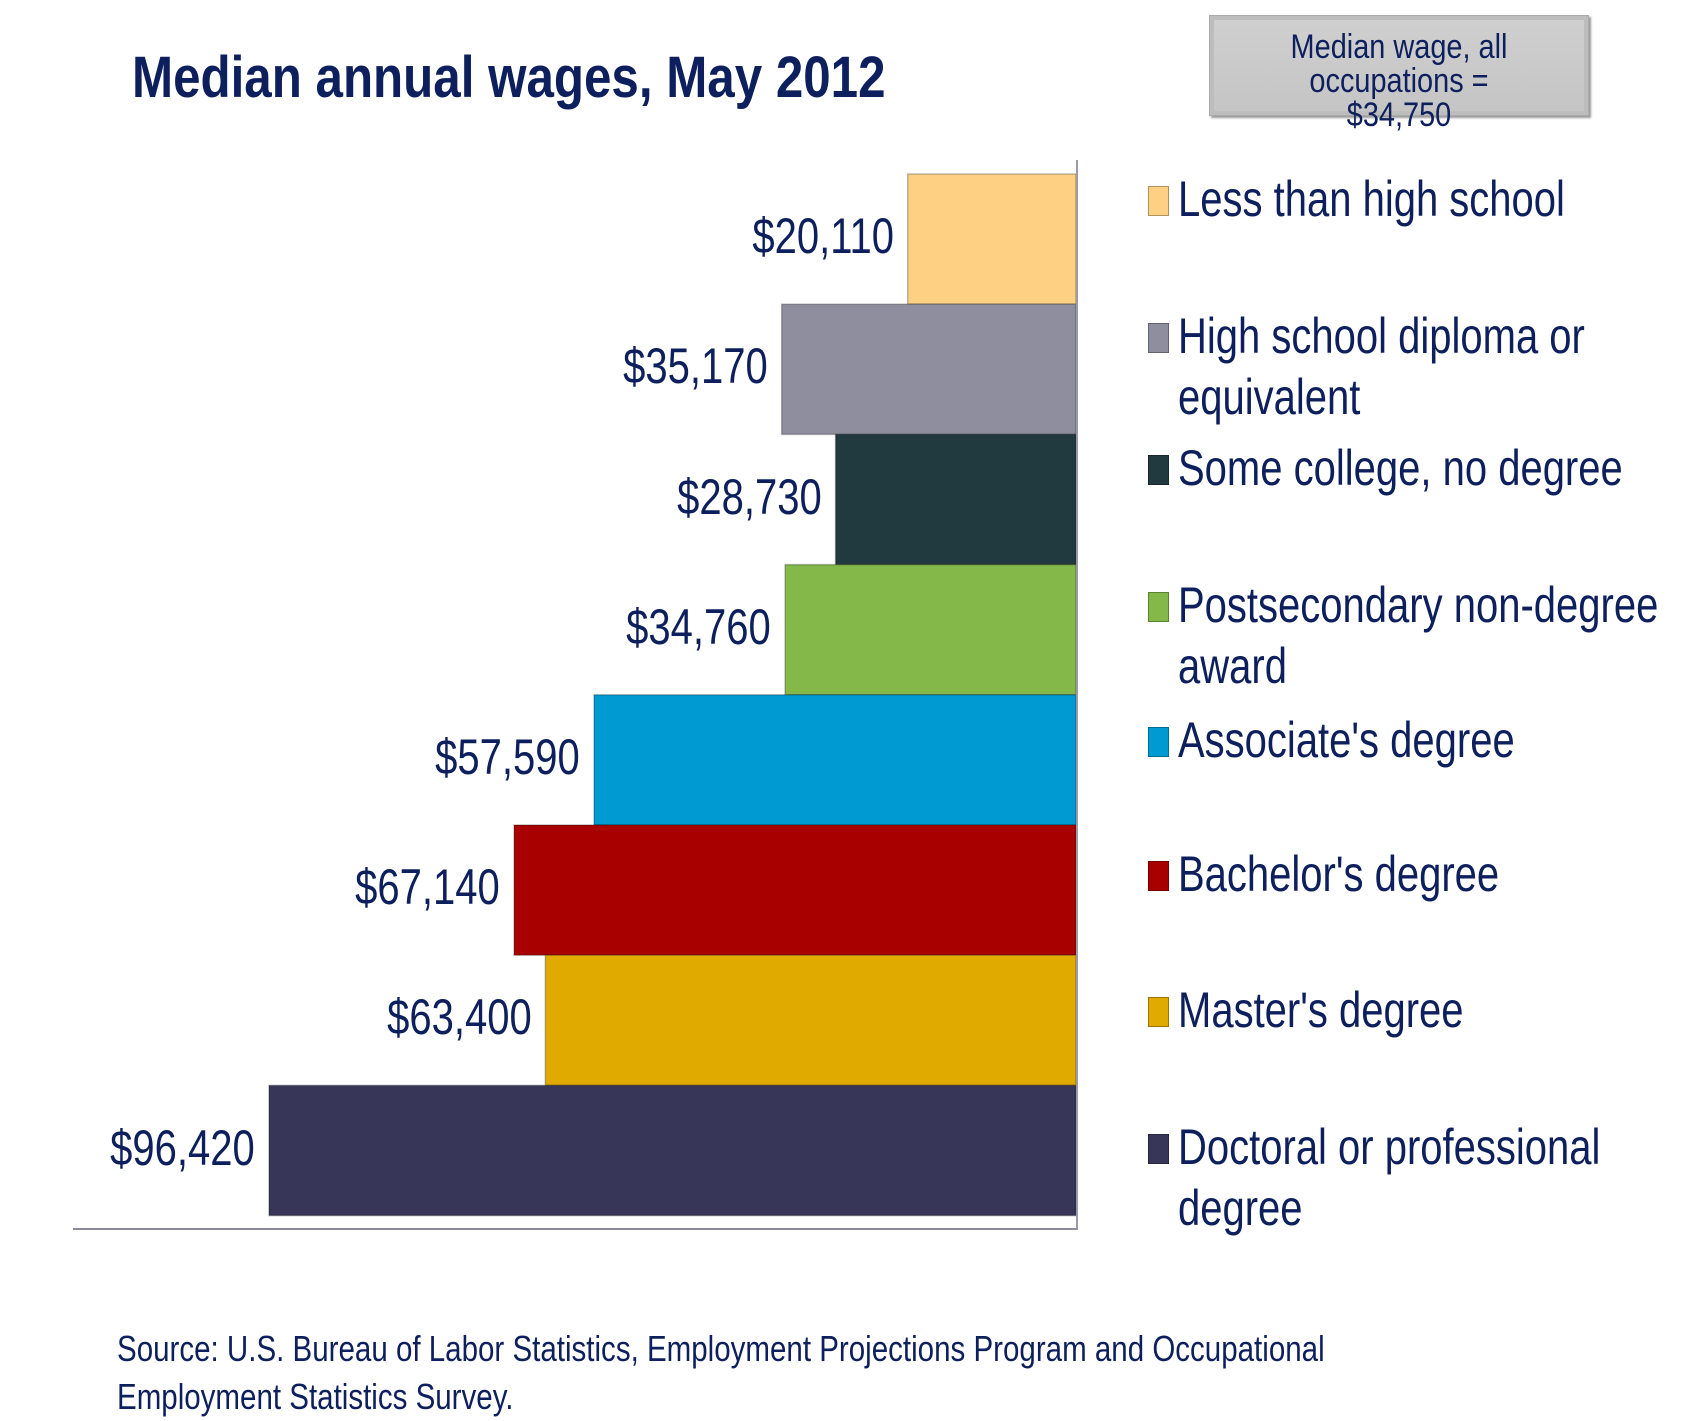 The image size is (1694, 1421). What do you see at coordinates (699, 626) in the screenshot?
I see `data-label: $34,760` at bounding box center [699, 626].